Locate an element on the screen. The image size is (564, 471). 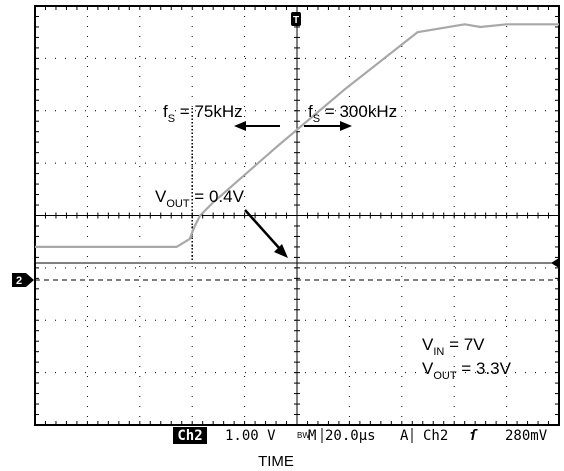
vout-threshold-label: VOUT = 0.4V is located at coordinates (200, 198).